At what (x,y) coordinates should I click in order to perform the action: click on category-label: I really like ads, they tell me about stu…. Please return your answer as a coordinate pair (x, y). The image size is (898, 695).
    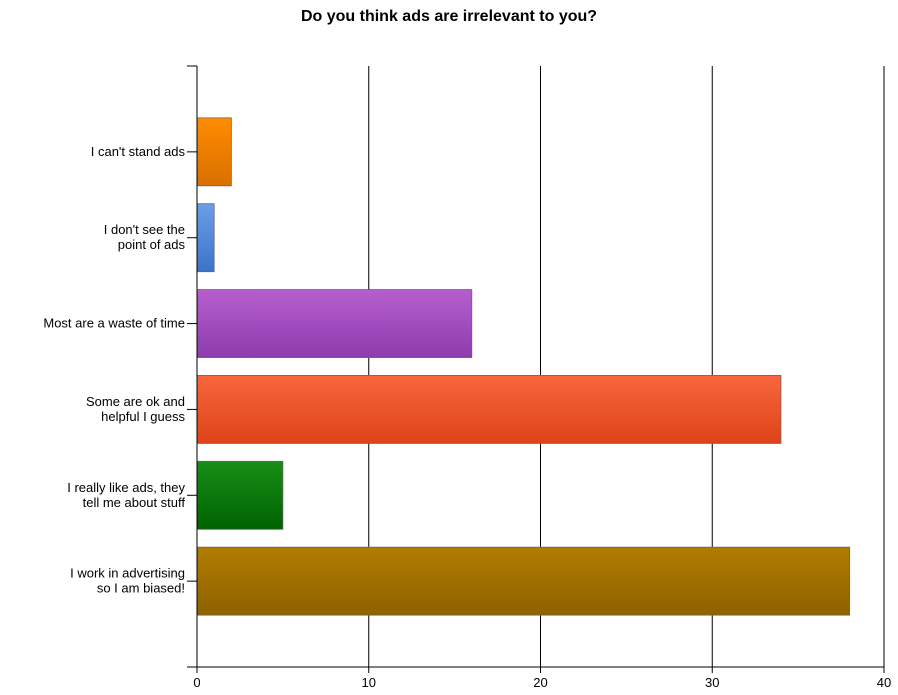
    Looking at the image, I should click on (126, 495).